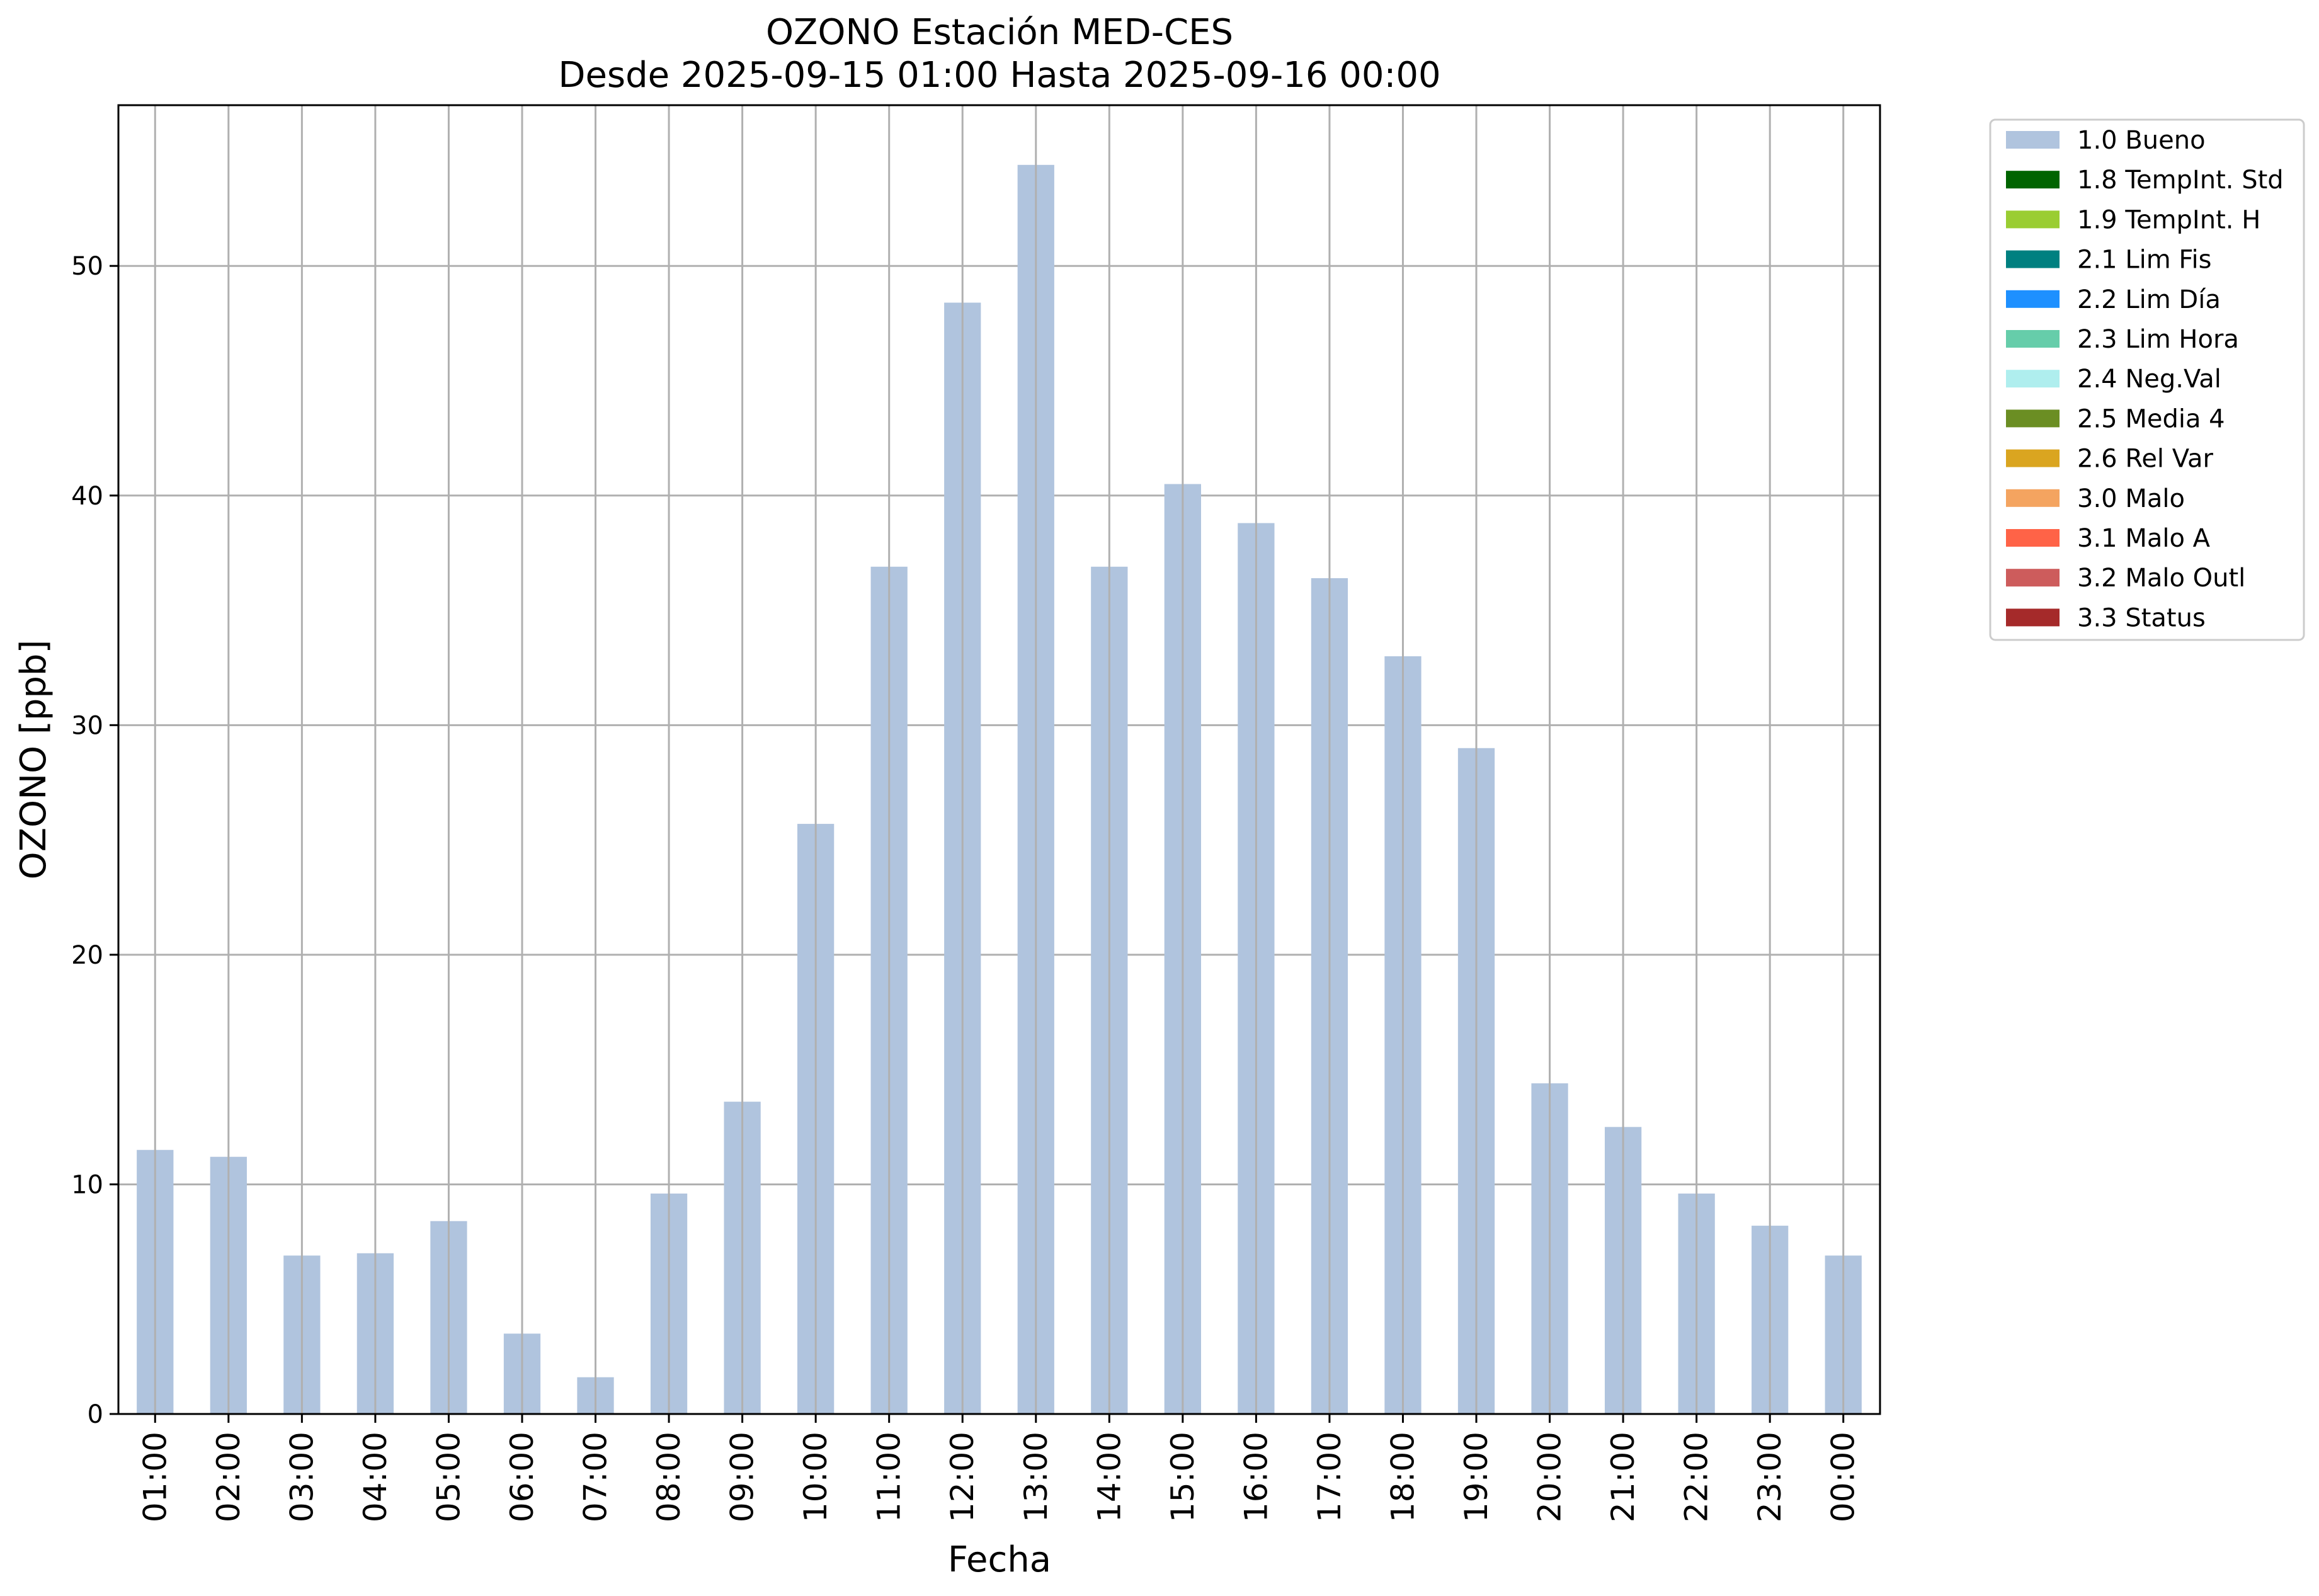 The height and width of the screenshot is (1596, 2319). I want to click on x-tick-label: 03:00, so click(301, 1477).